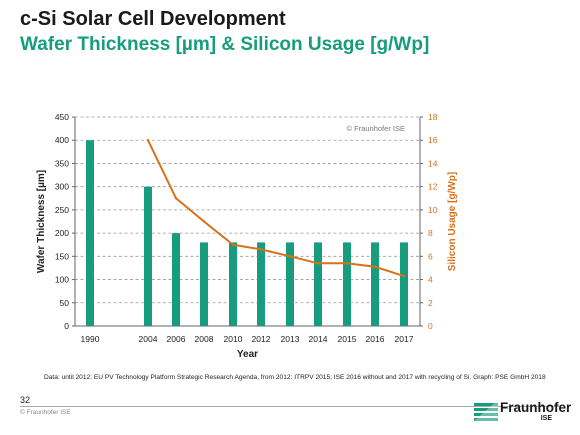  I want to click on x-tick-label: 1990, so click(90, 339).